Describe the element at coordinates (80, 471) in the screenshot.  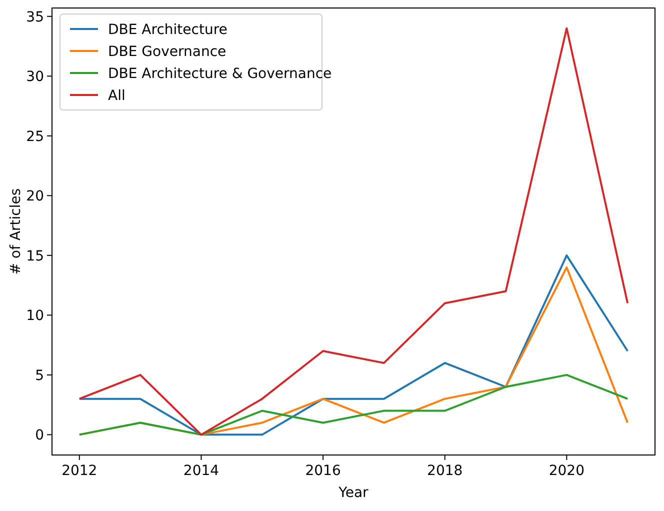
I see `x-tick-label: 2012` at that location.